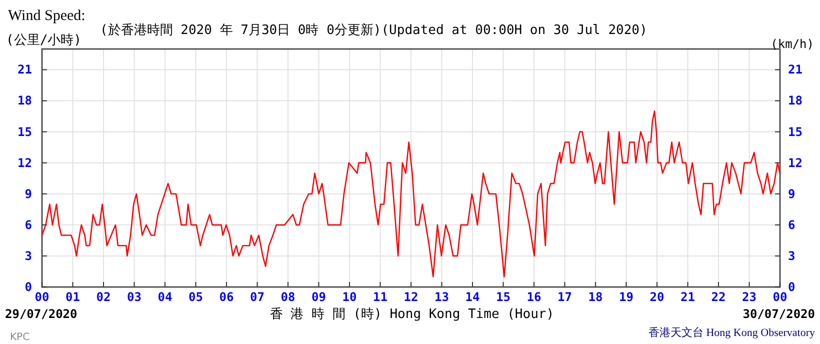  What do you see at coordinates (28, 225) in the screenshot?
I see `y-tick-label: 6` at bounding box center [28, 225].